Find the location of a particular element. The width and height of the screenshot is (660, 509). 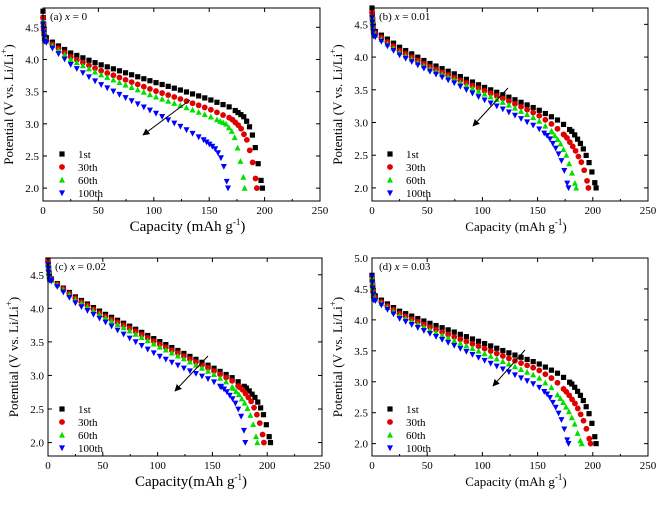

y-tick-label: 3.5 is located at coordinates (37, 343).